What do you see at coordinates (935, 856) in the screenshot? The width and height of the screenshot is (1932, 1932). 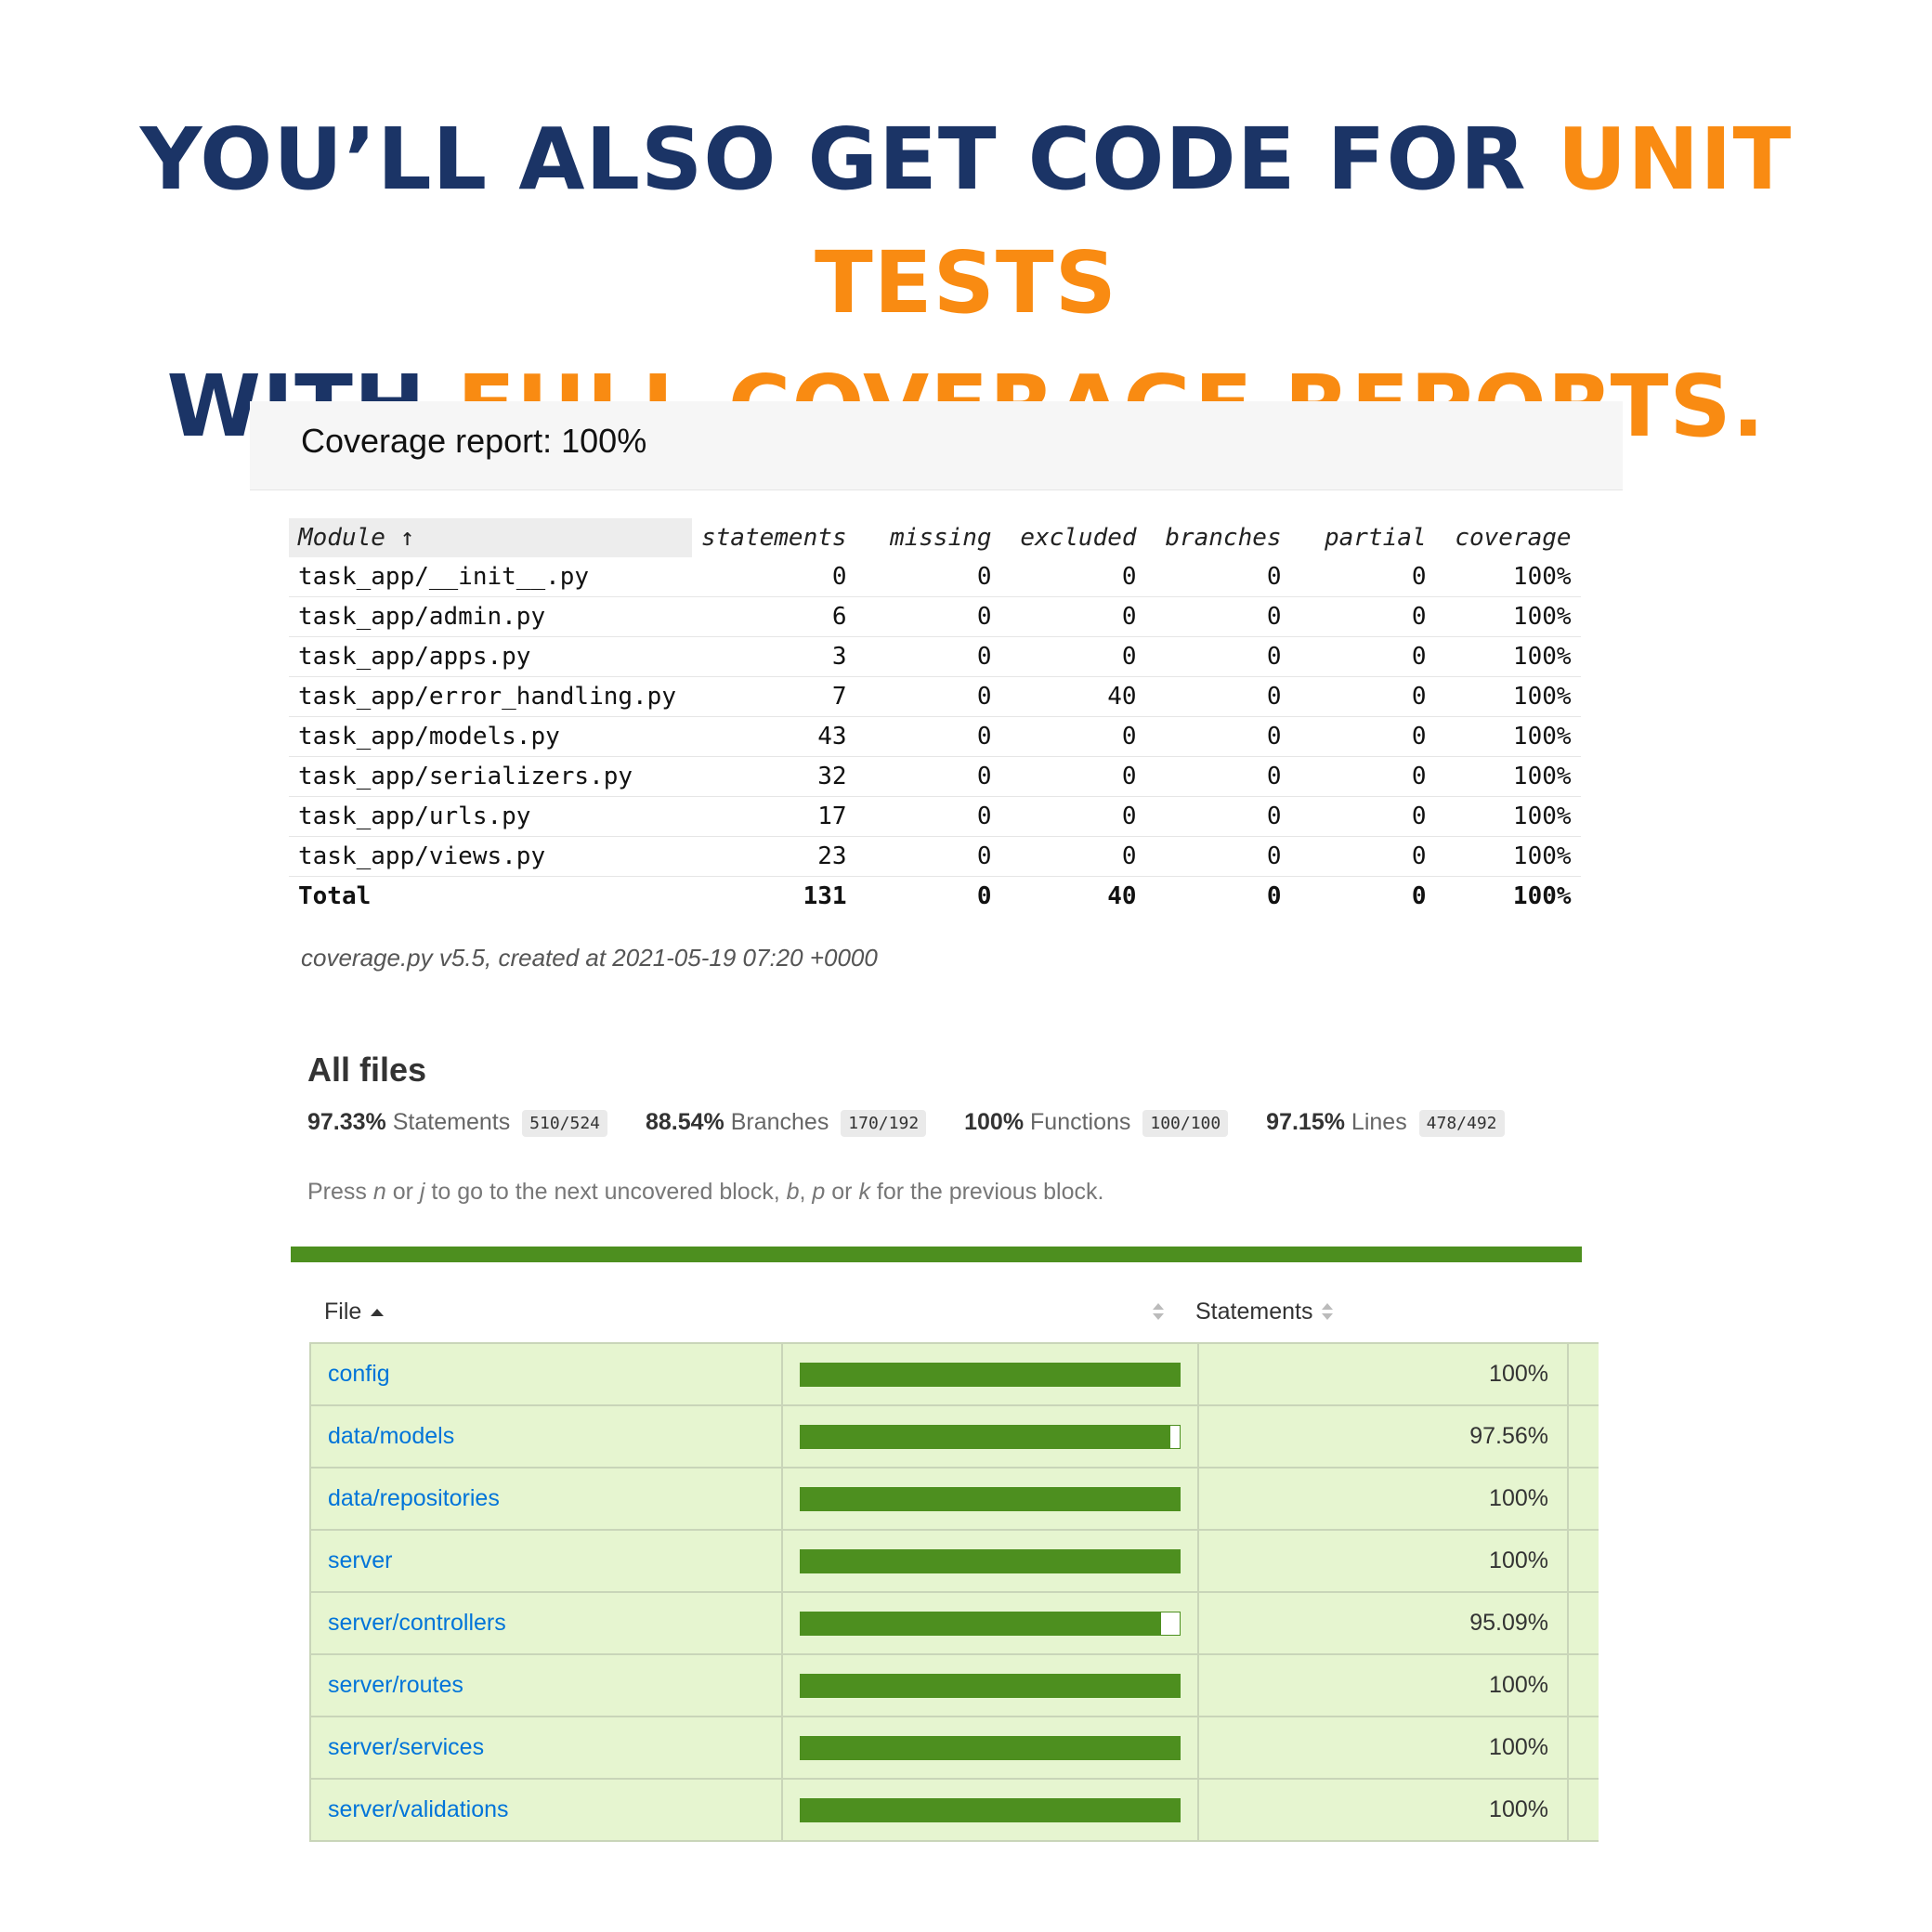 I see `module-row: task_app/views.py 23 0 0 0 0 100%` at bounding box center [935, 856].